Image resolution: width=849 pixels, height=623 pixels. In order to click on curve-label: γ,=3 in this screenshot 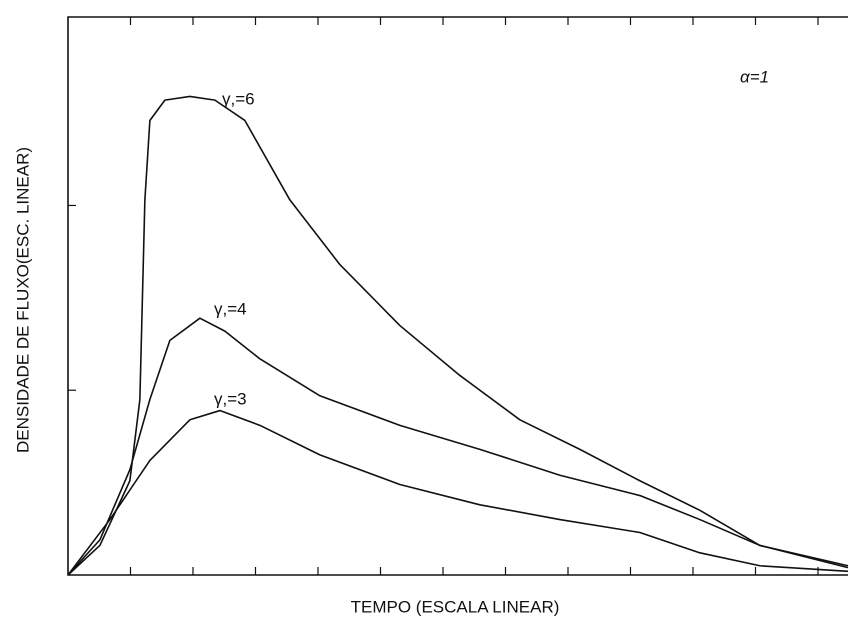, I will do `click(230, 398)`.